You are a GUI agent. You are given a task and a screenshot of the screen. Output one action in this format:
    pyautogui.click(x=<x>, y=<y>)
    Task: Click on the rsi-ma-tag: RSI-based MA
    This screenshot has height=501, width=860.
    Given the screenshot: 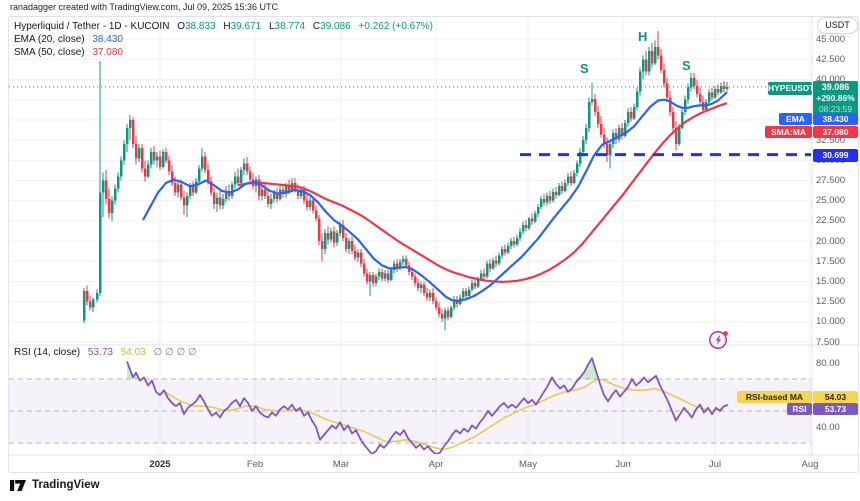 What is the action you would take?
    pyautogui.click(x=774, y=397)
    